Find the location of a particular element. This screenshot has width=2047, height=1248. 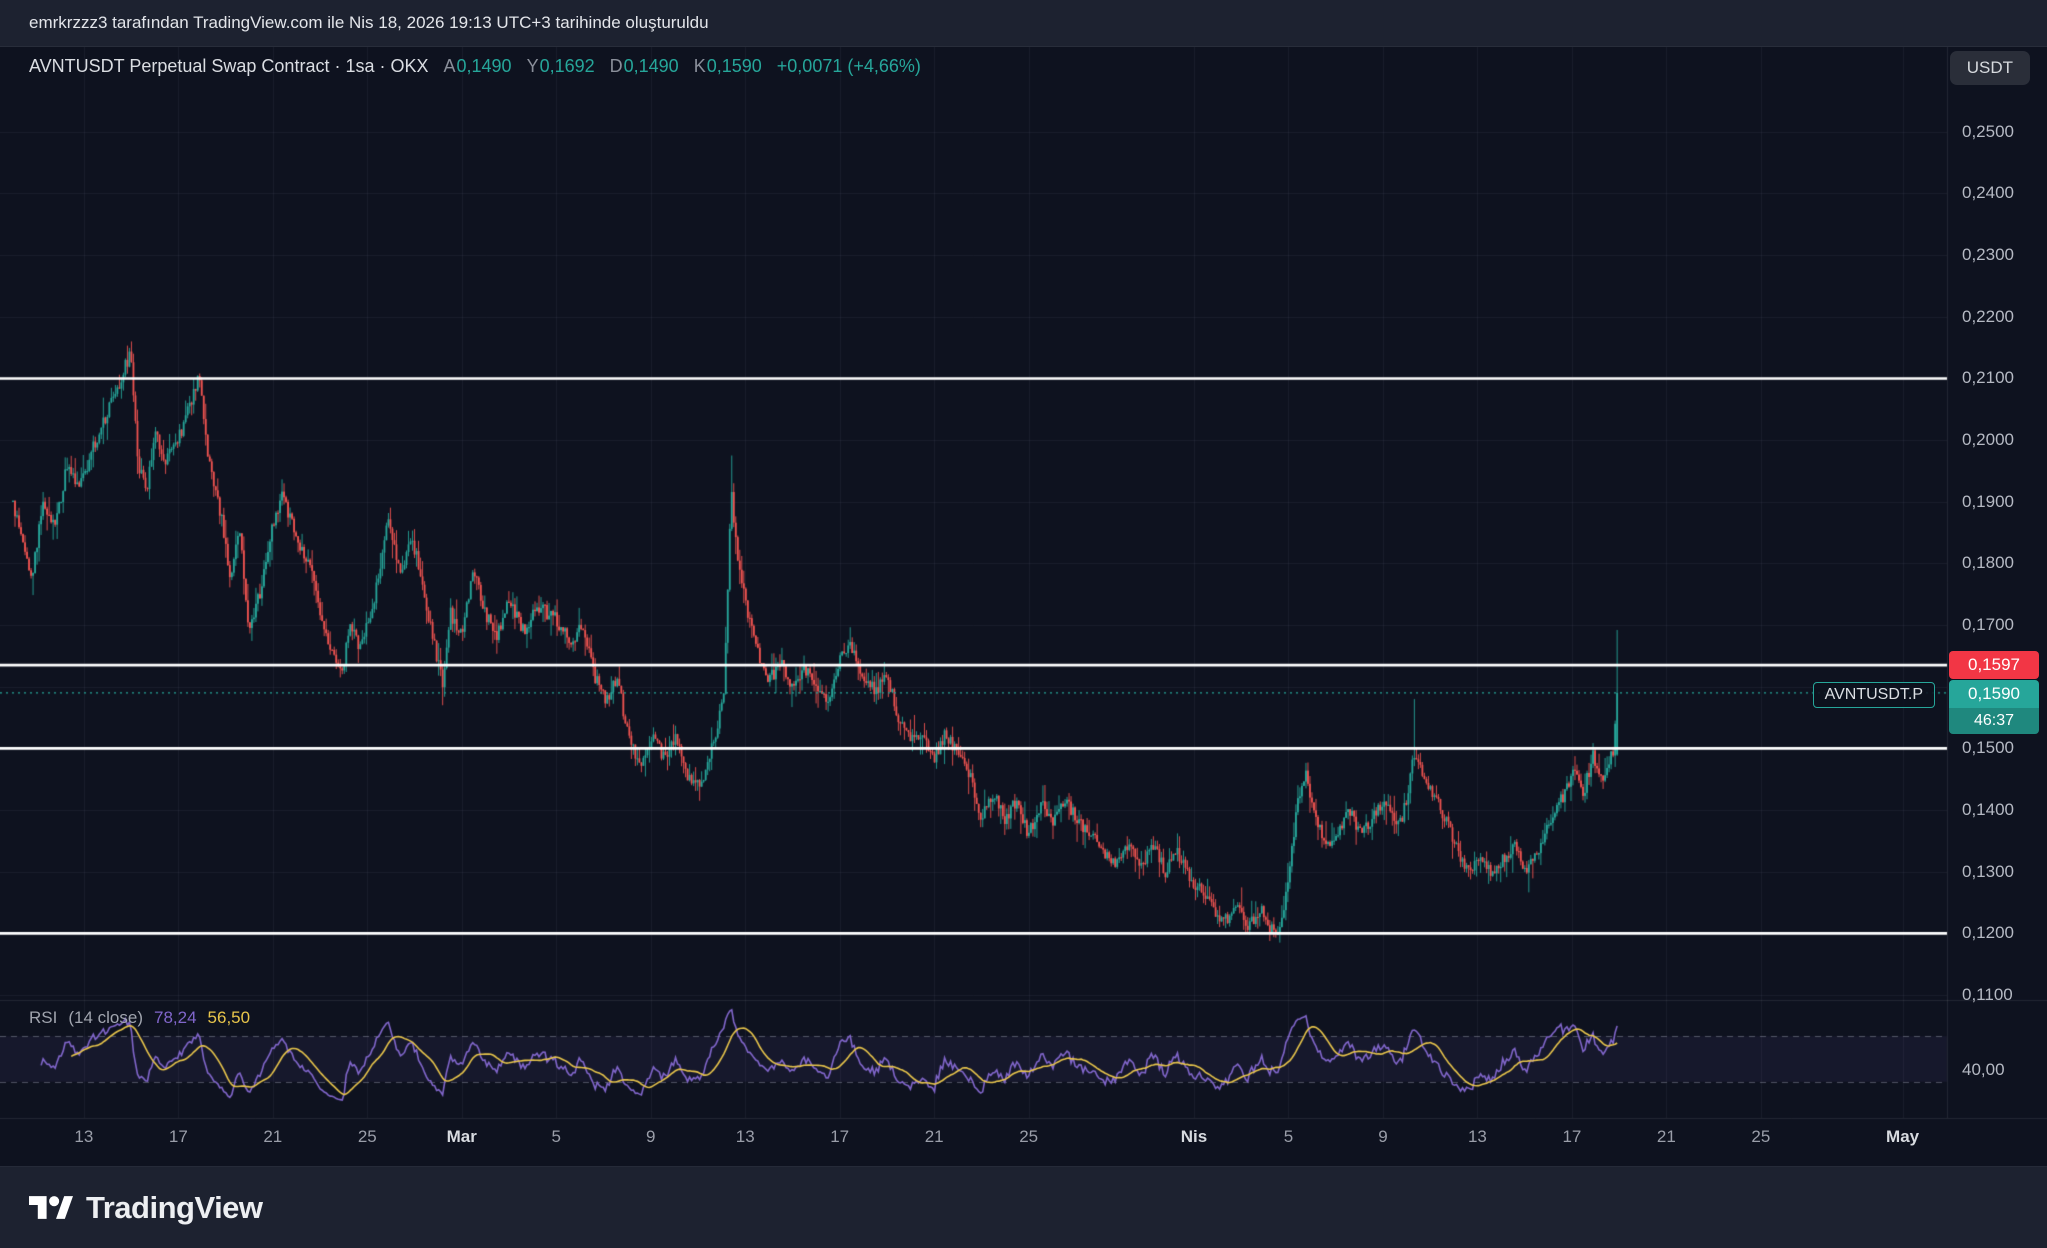

price-scale-tick: 0,2200 is located at coordinates (1988, 316).